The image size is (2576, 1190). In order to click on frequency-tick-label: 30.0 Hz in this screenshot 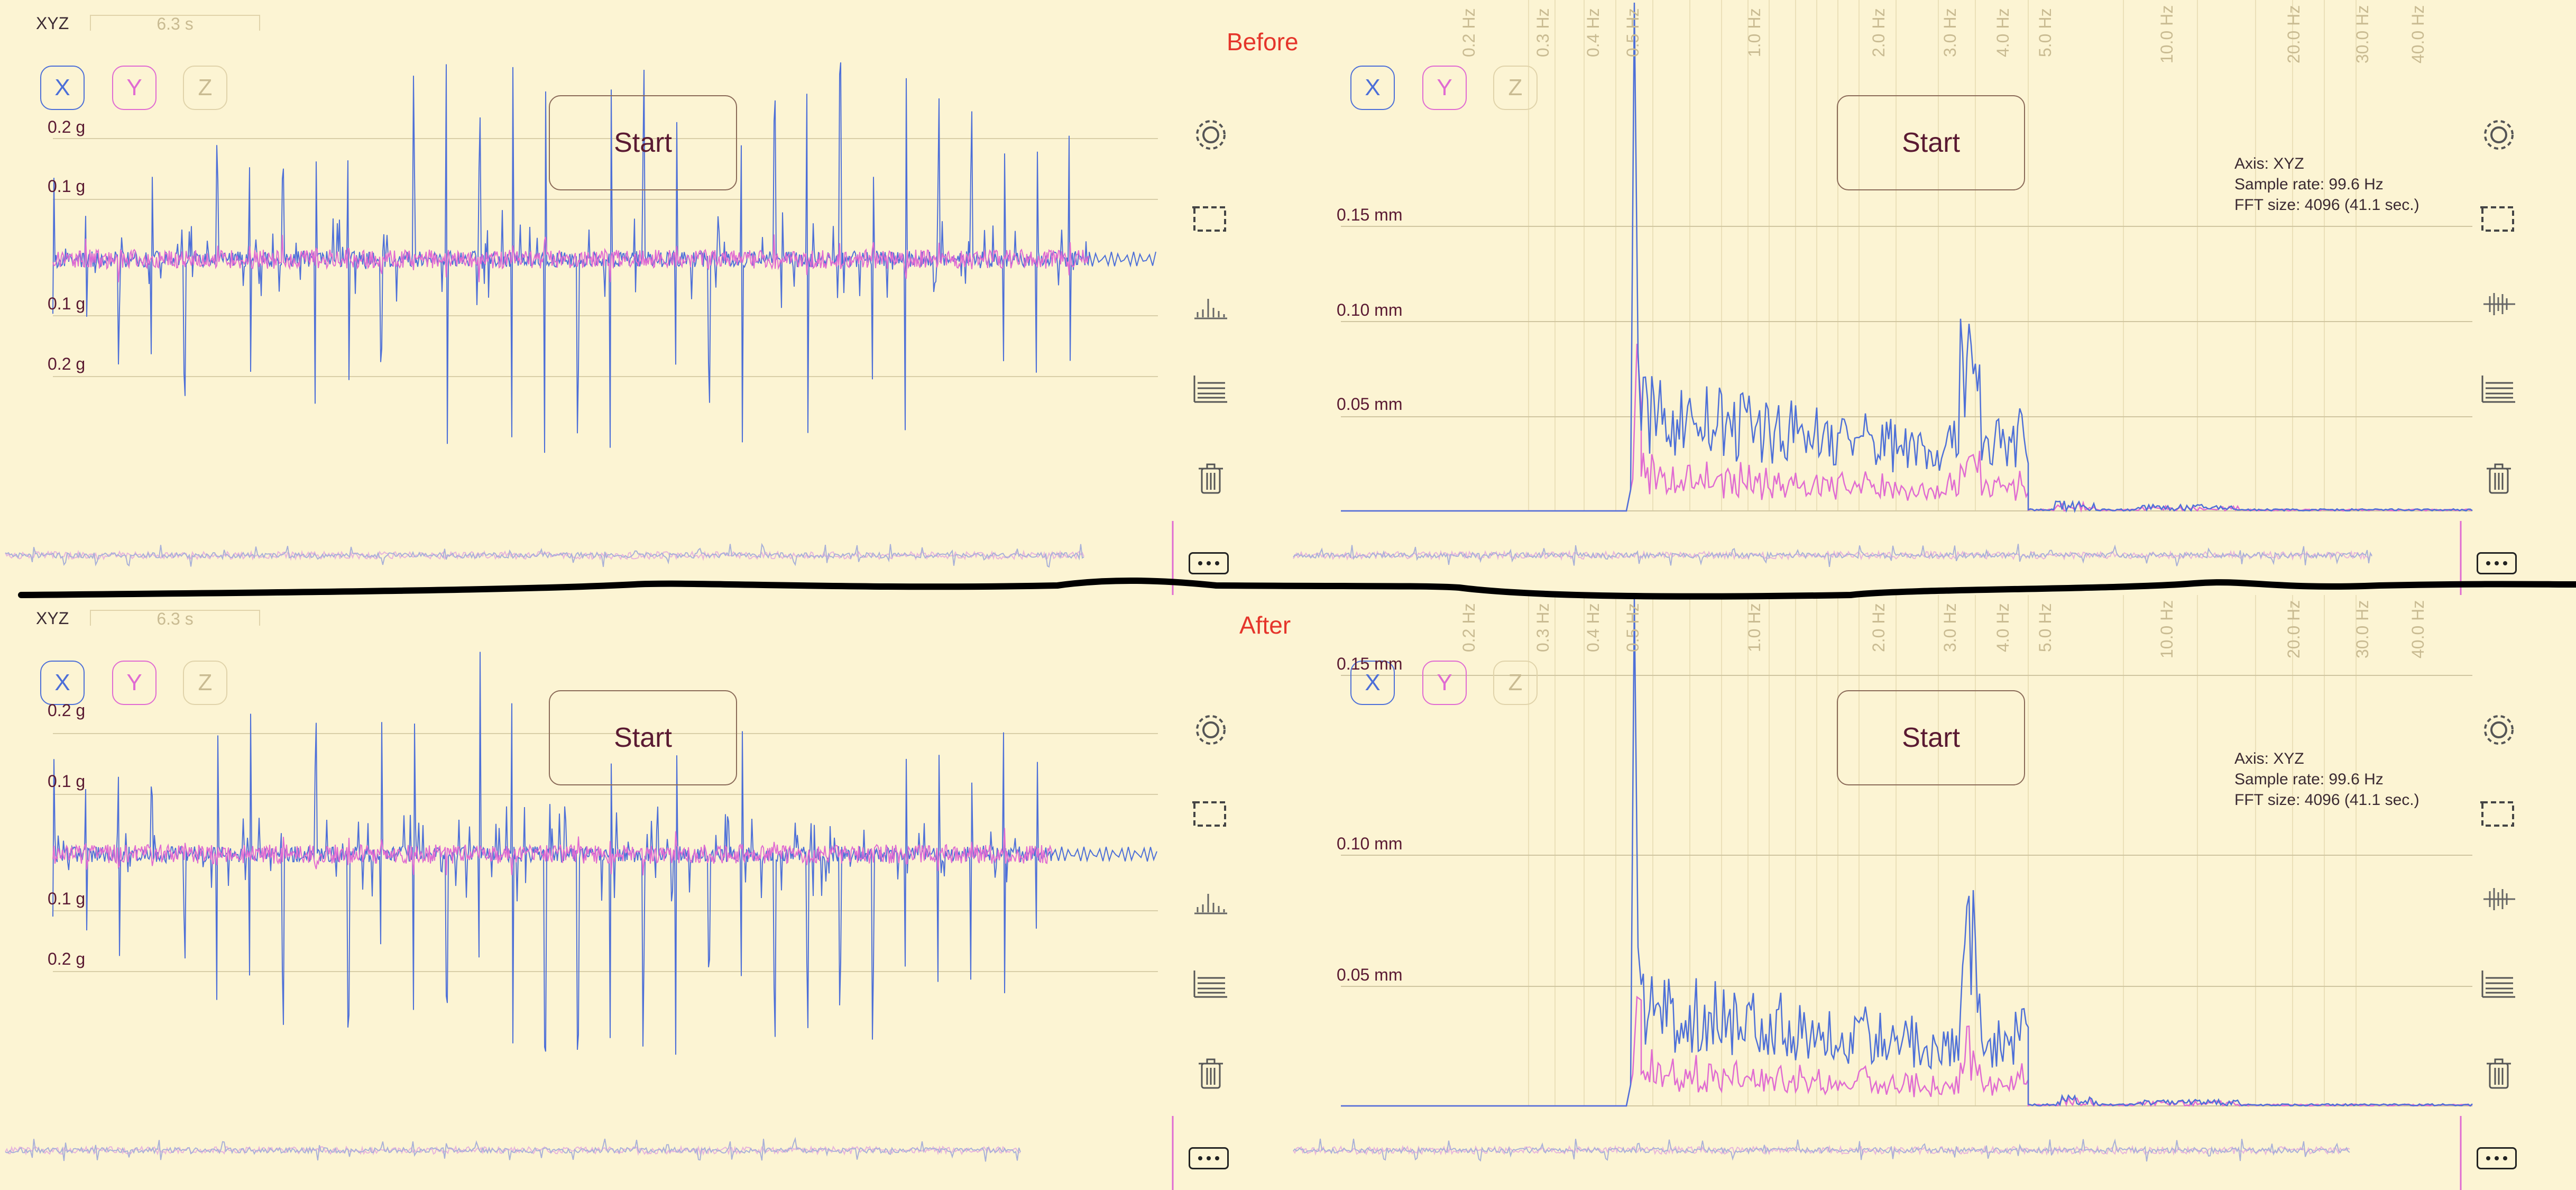, I will do `click(2362, 34)`.